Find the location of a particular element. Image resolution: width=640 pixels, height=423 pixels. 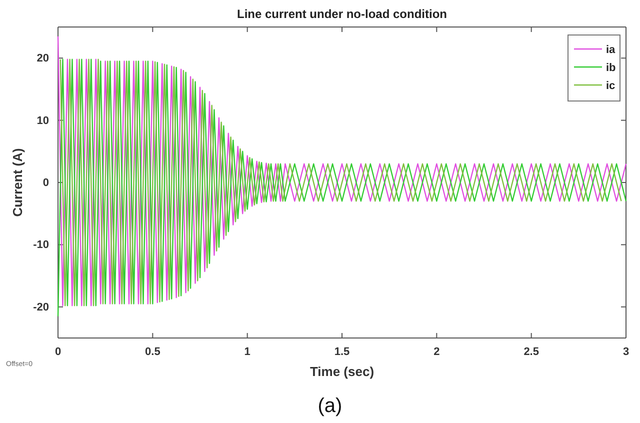

x-tick-label: 0 is located at coordinates (58, 352).